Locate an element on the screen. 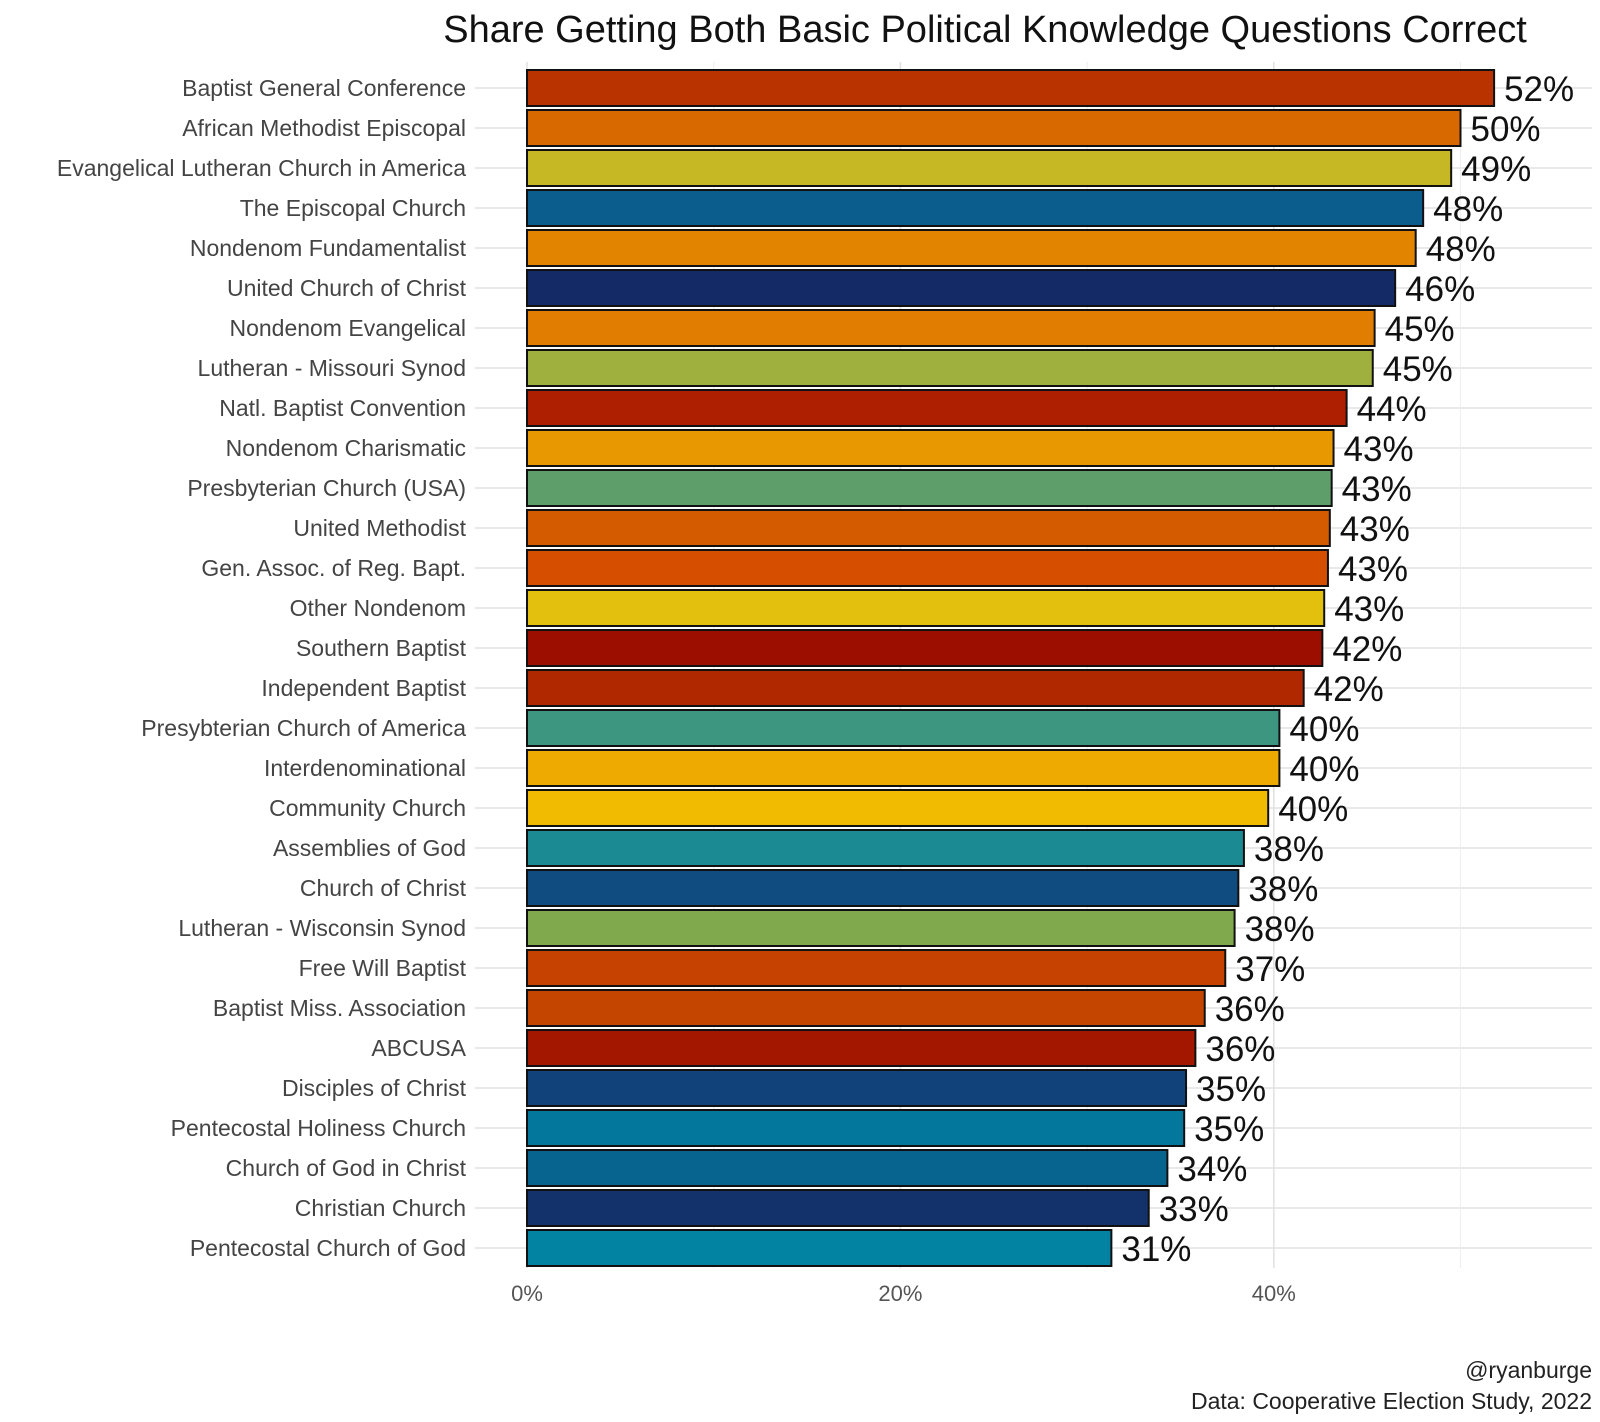  category-label: The Episcopal Church is located at coordinates (353, 208).